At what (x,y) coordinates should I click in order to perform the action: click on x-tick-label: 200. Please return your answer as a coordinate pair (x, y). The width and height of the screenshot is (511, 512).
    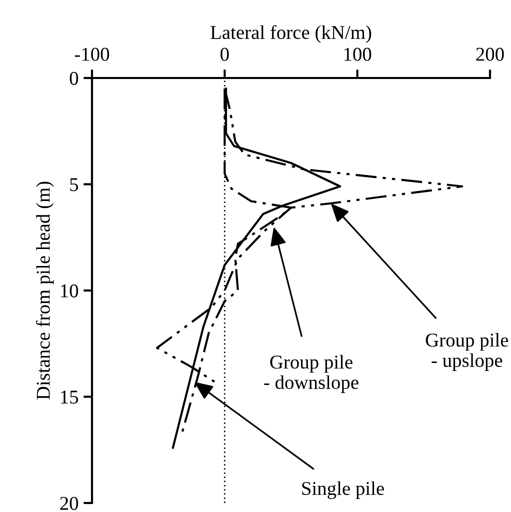
    Looking at the image, I should click on (490, 54).